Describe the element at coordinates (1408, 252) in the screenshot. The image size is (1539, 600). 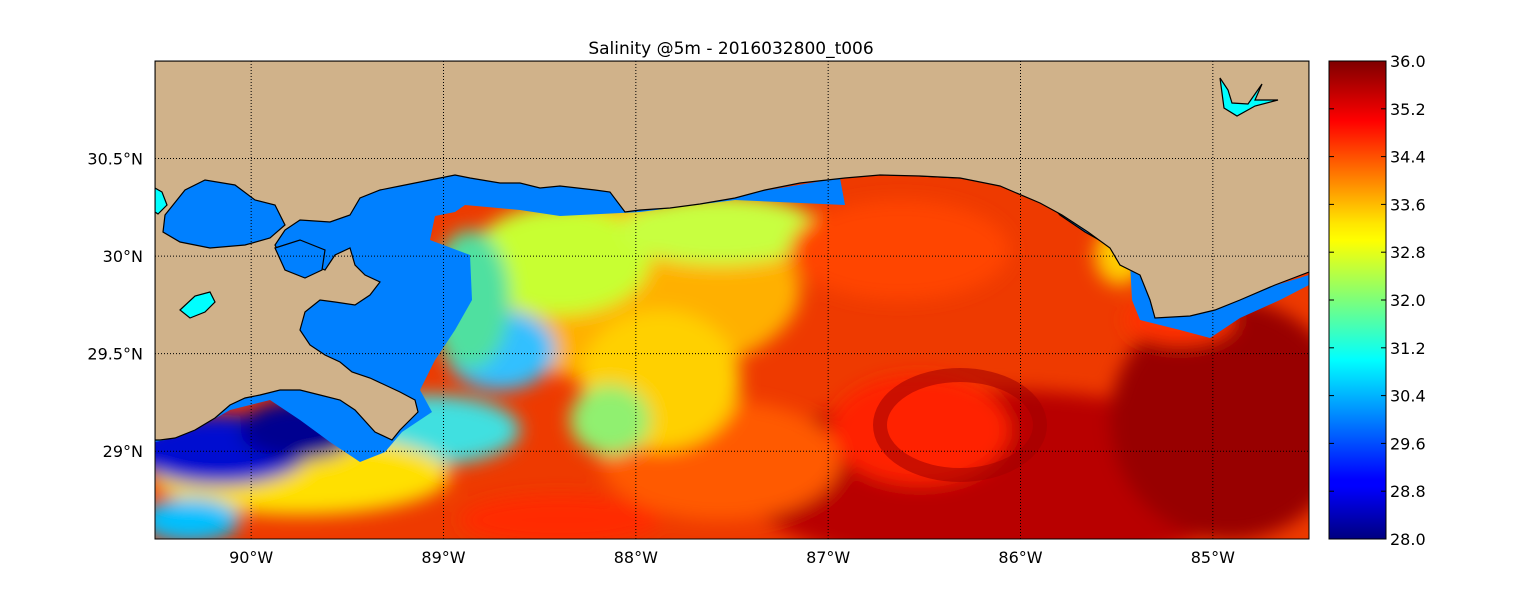
I see `colorbar-tick-label: 32.8` at that location.